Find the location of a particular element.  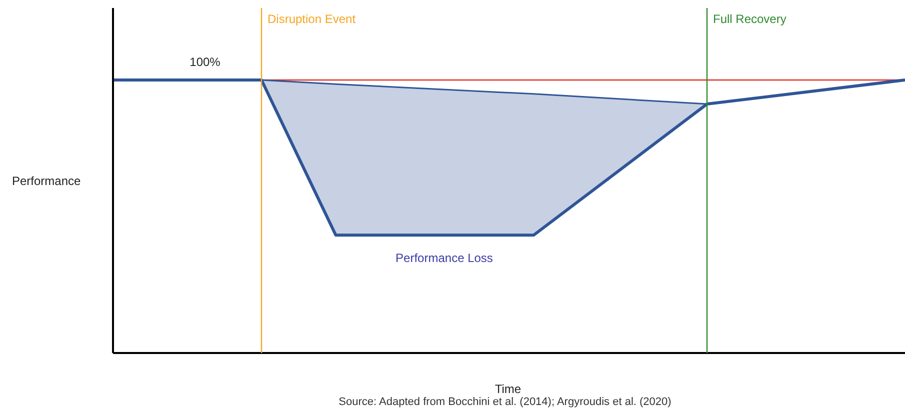

text: Performance Loss is located at coordinates (444, 258).